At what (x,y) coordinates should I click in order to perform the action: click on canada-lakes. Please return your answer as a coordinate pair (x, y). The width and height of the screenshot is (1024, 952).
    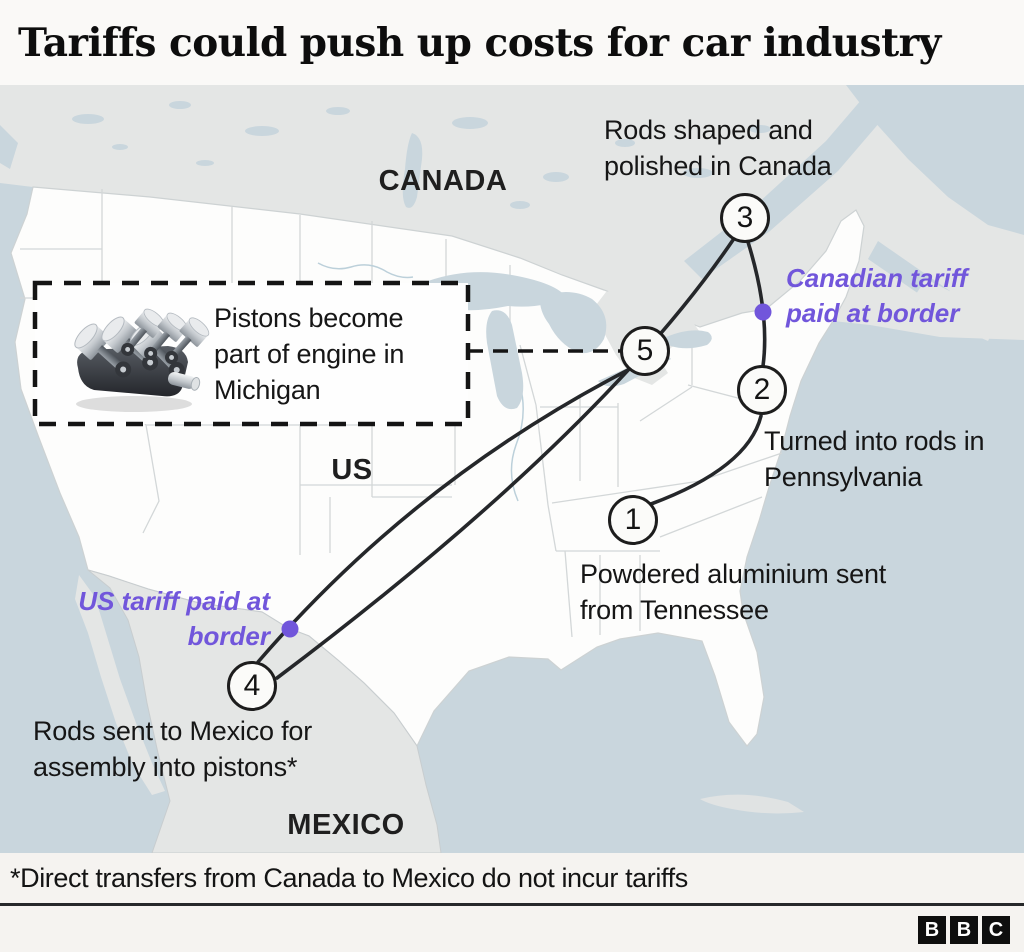
    Looking at the image, I should click on (421, 155).